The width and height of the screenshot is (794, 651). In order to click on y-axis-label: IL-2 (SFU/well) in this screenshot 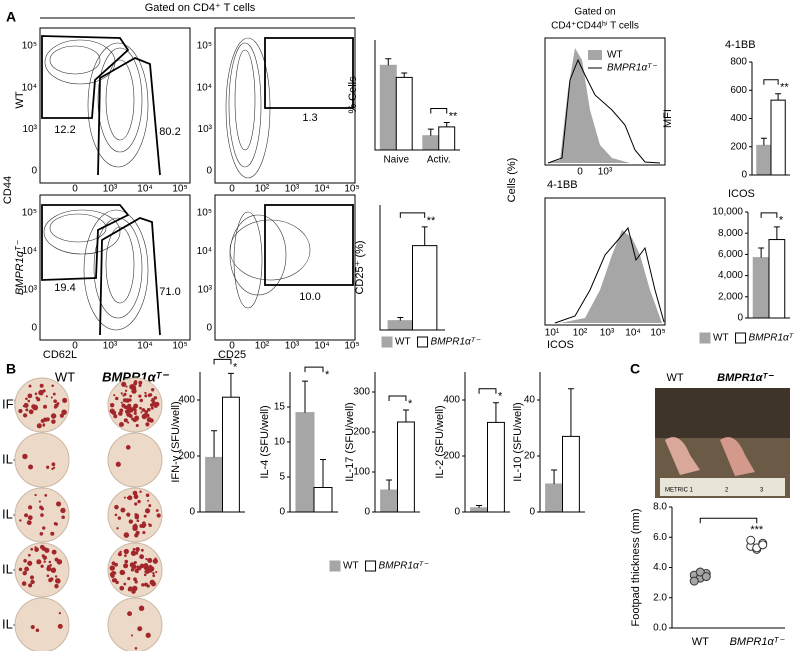, I will do `click(440, 441)`.